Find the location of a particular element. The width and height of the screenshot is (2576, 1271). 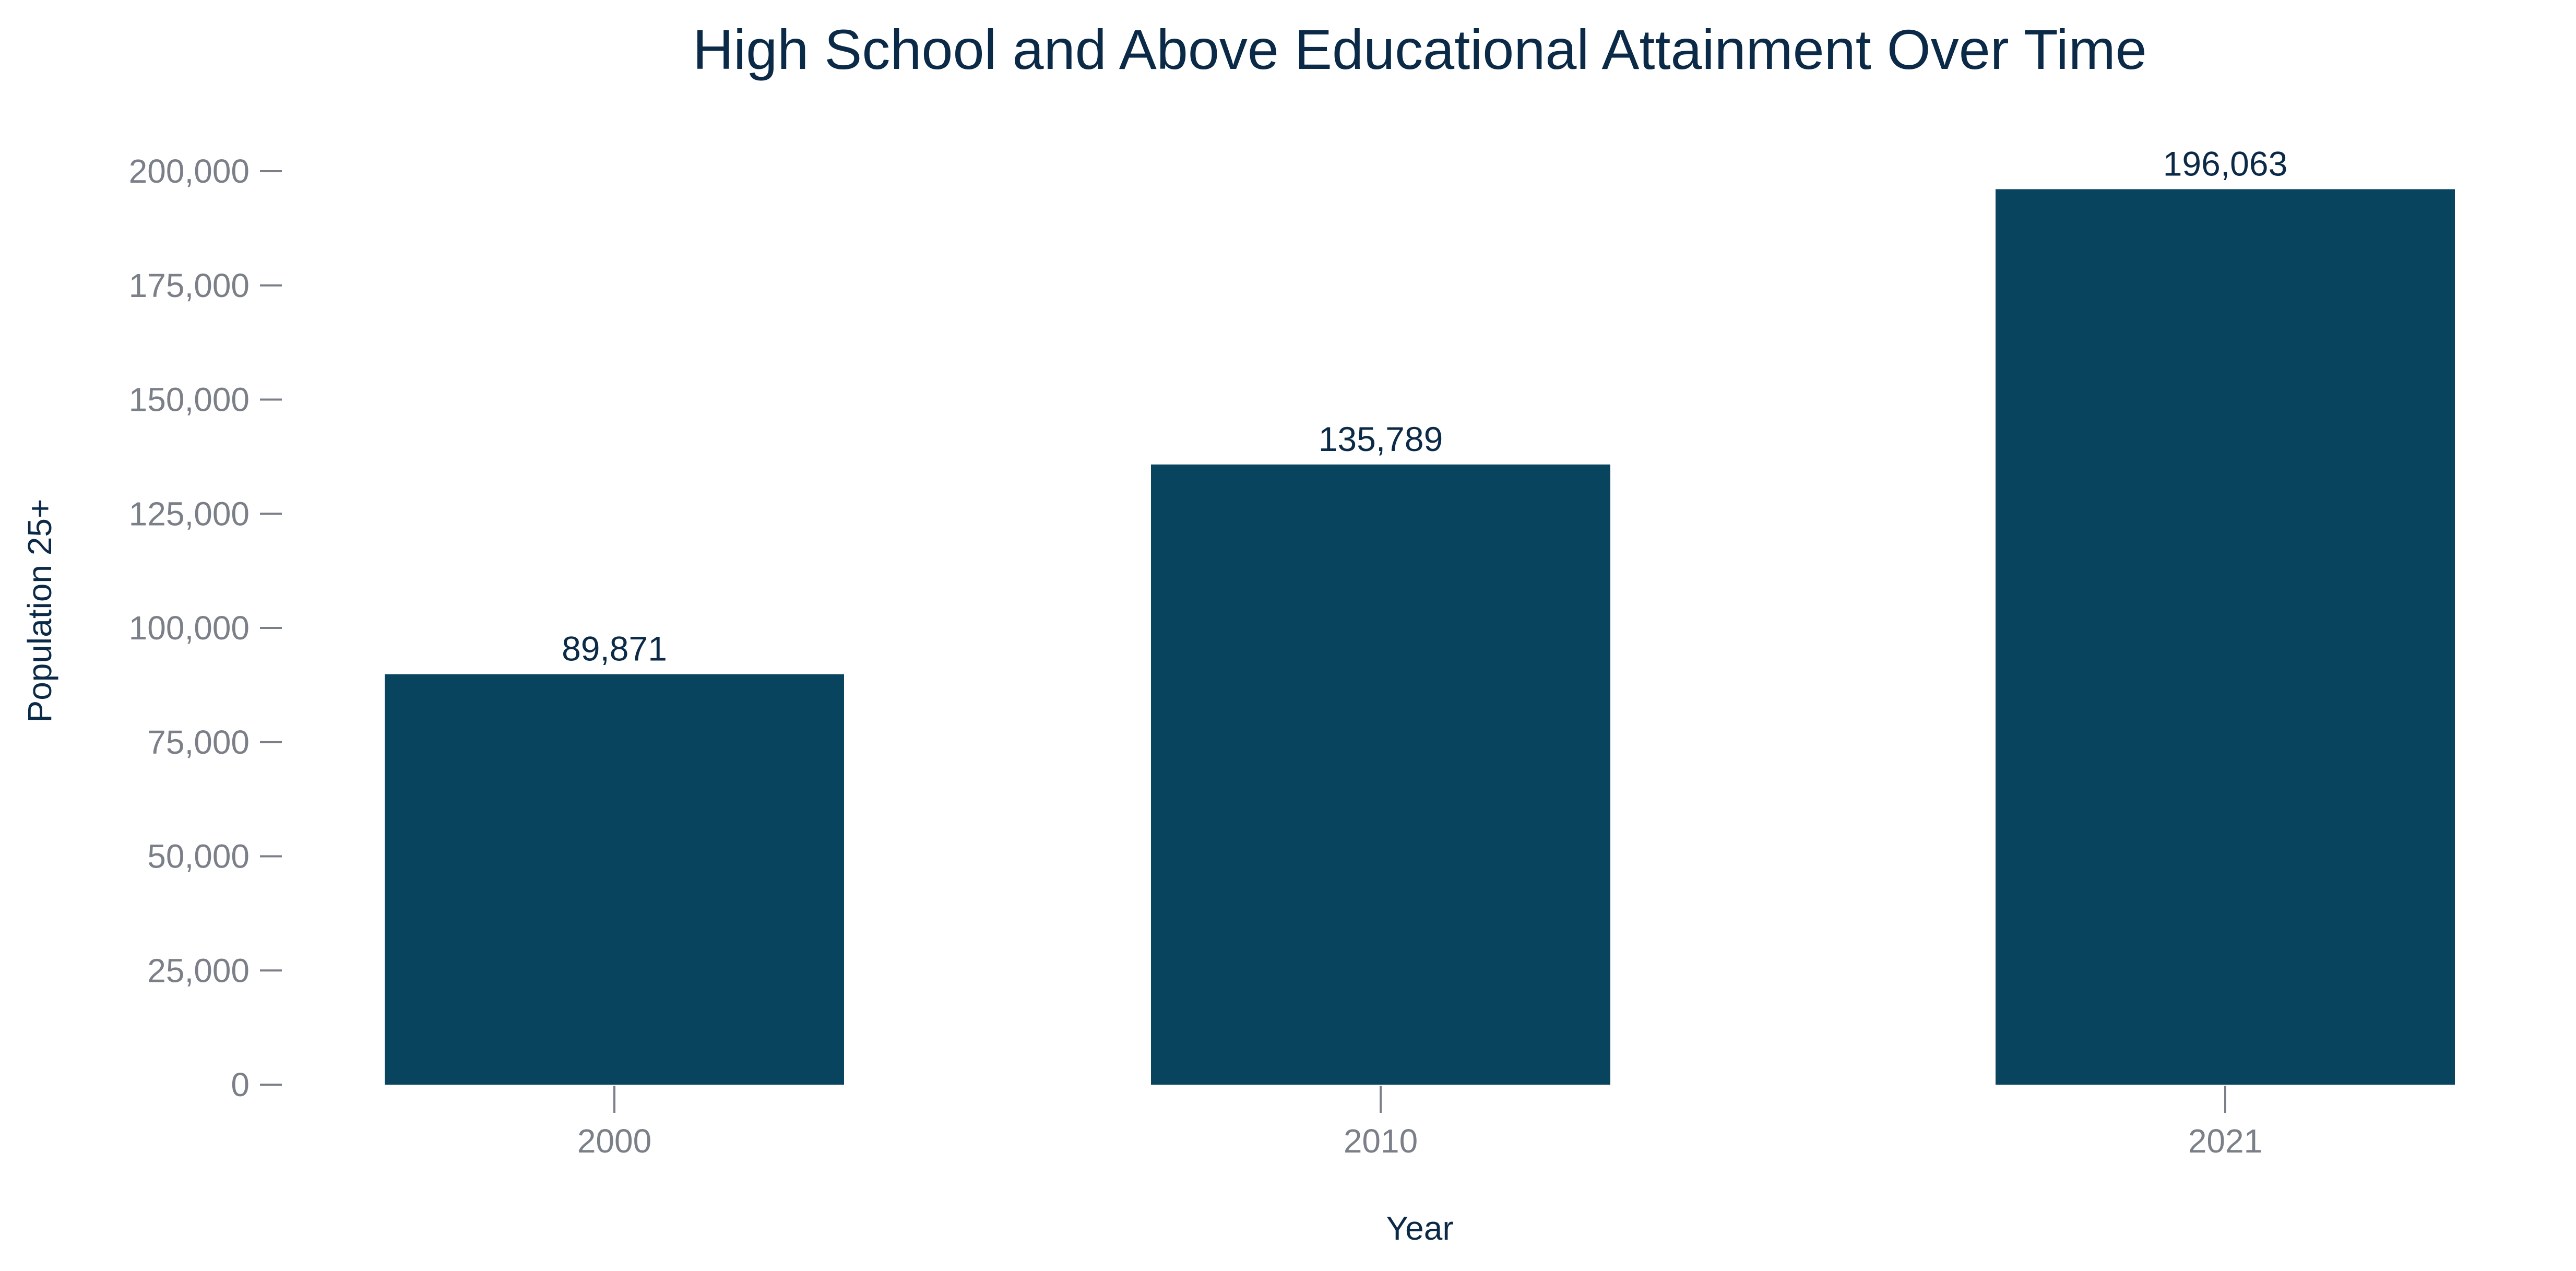

bar-2000 is located at coordinates (614, 880).